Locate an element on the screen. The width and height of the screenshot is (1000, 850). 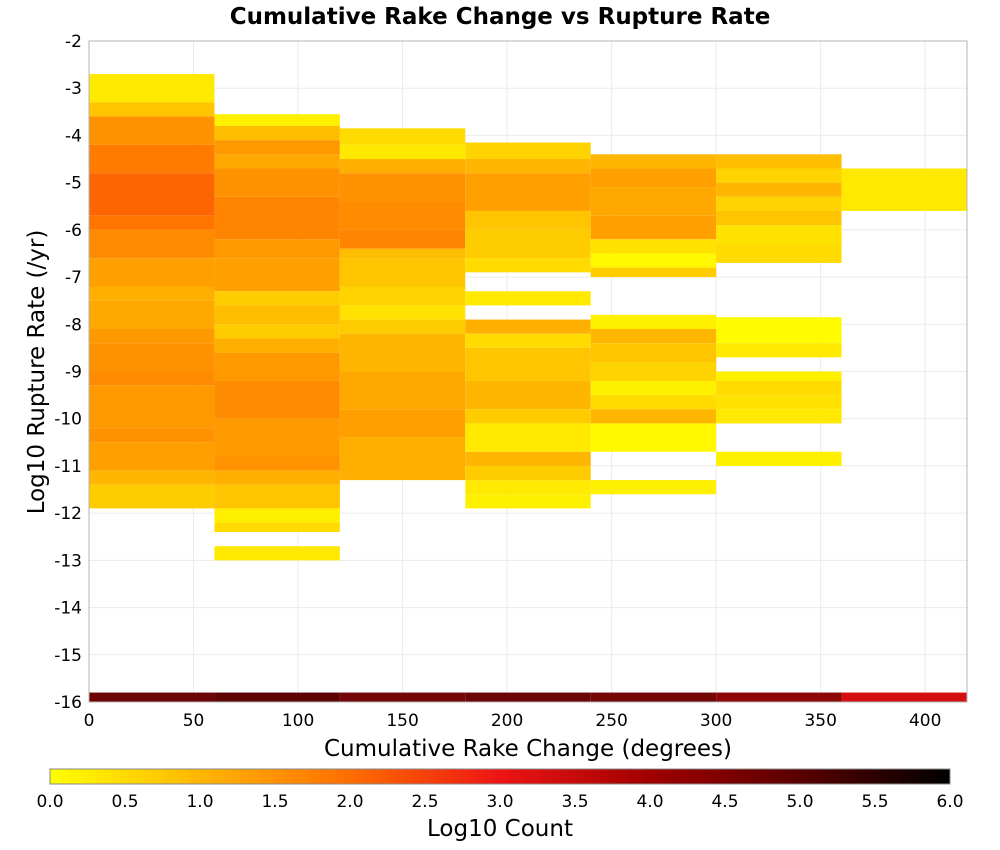
y-tick-label: -5 is located at coordinates (73, 184).